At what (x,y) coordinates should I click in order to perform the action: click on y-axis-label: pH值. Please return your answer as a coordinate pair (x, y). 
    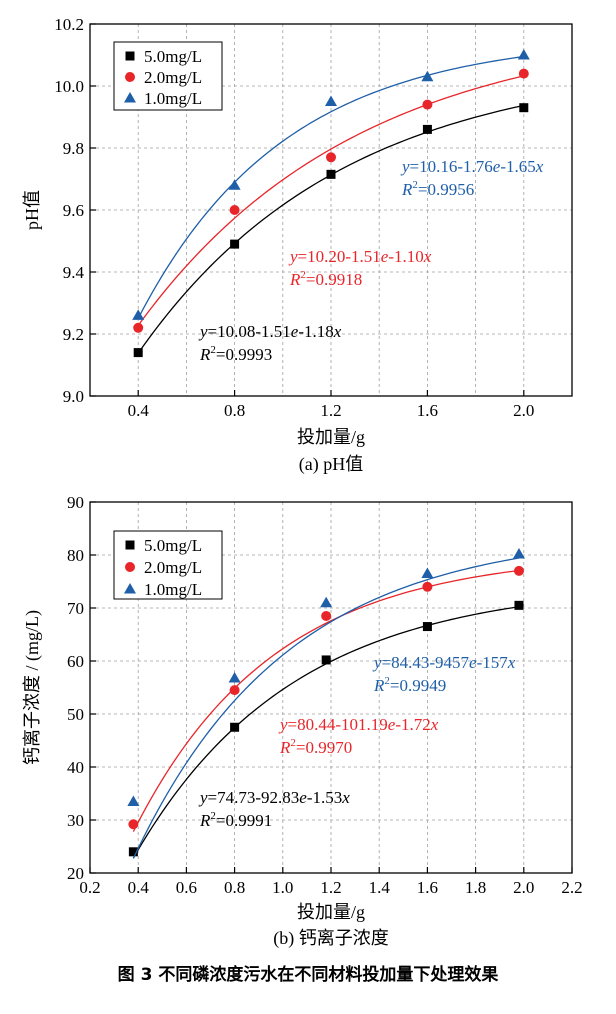
    Looking at the image, I should click on (32, 210).